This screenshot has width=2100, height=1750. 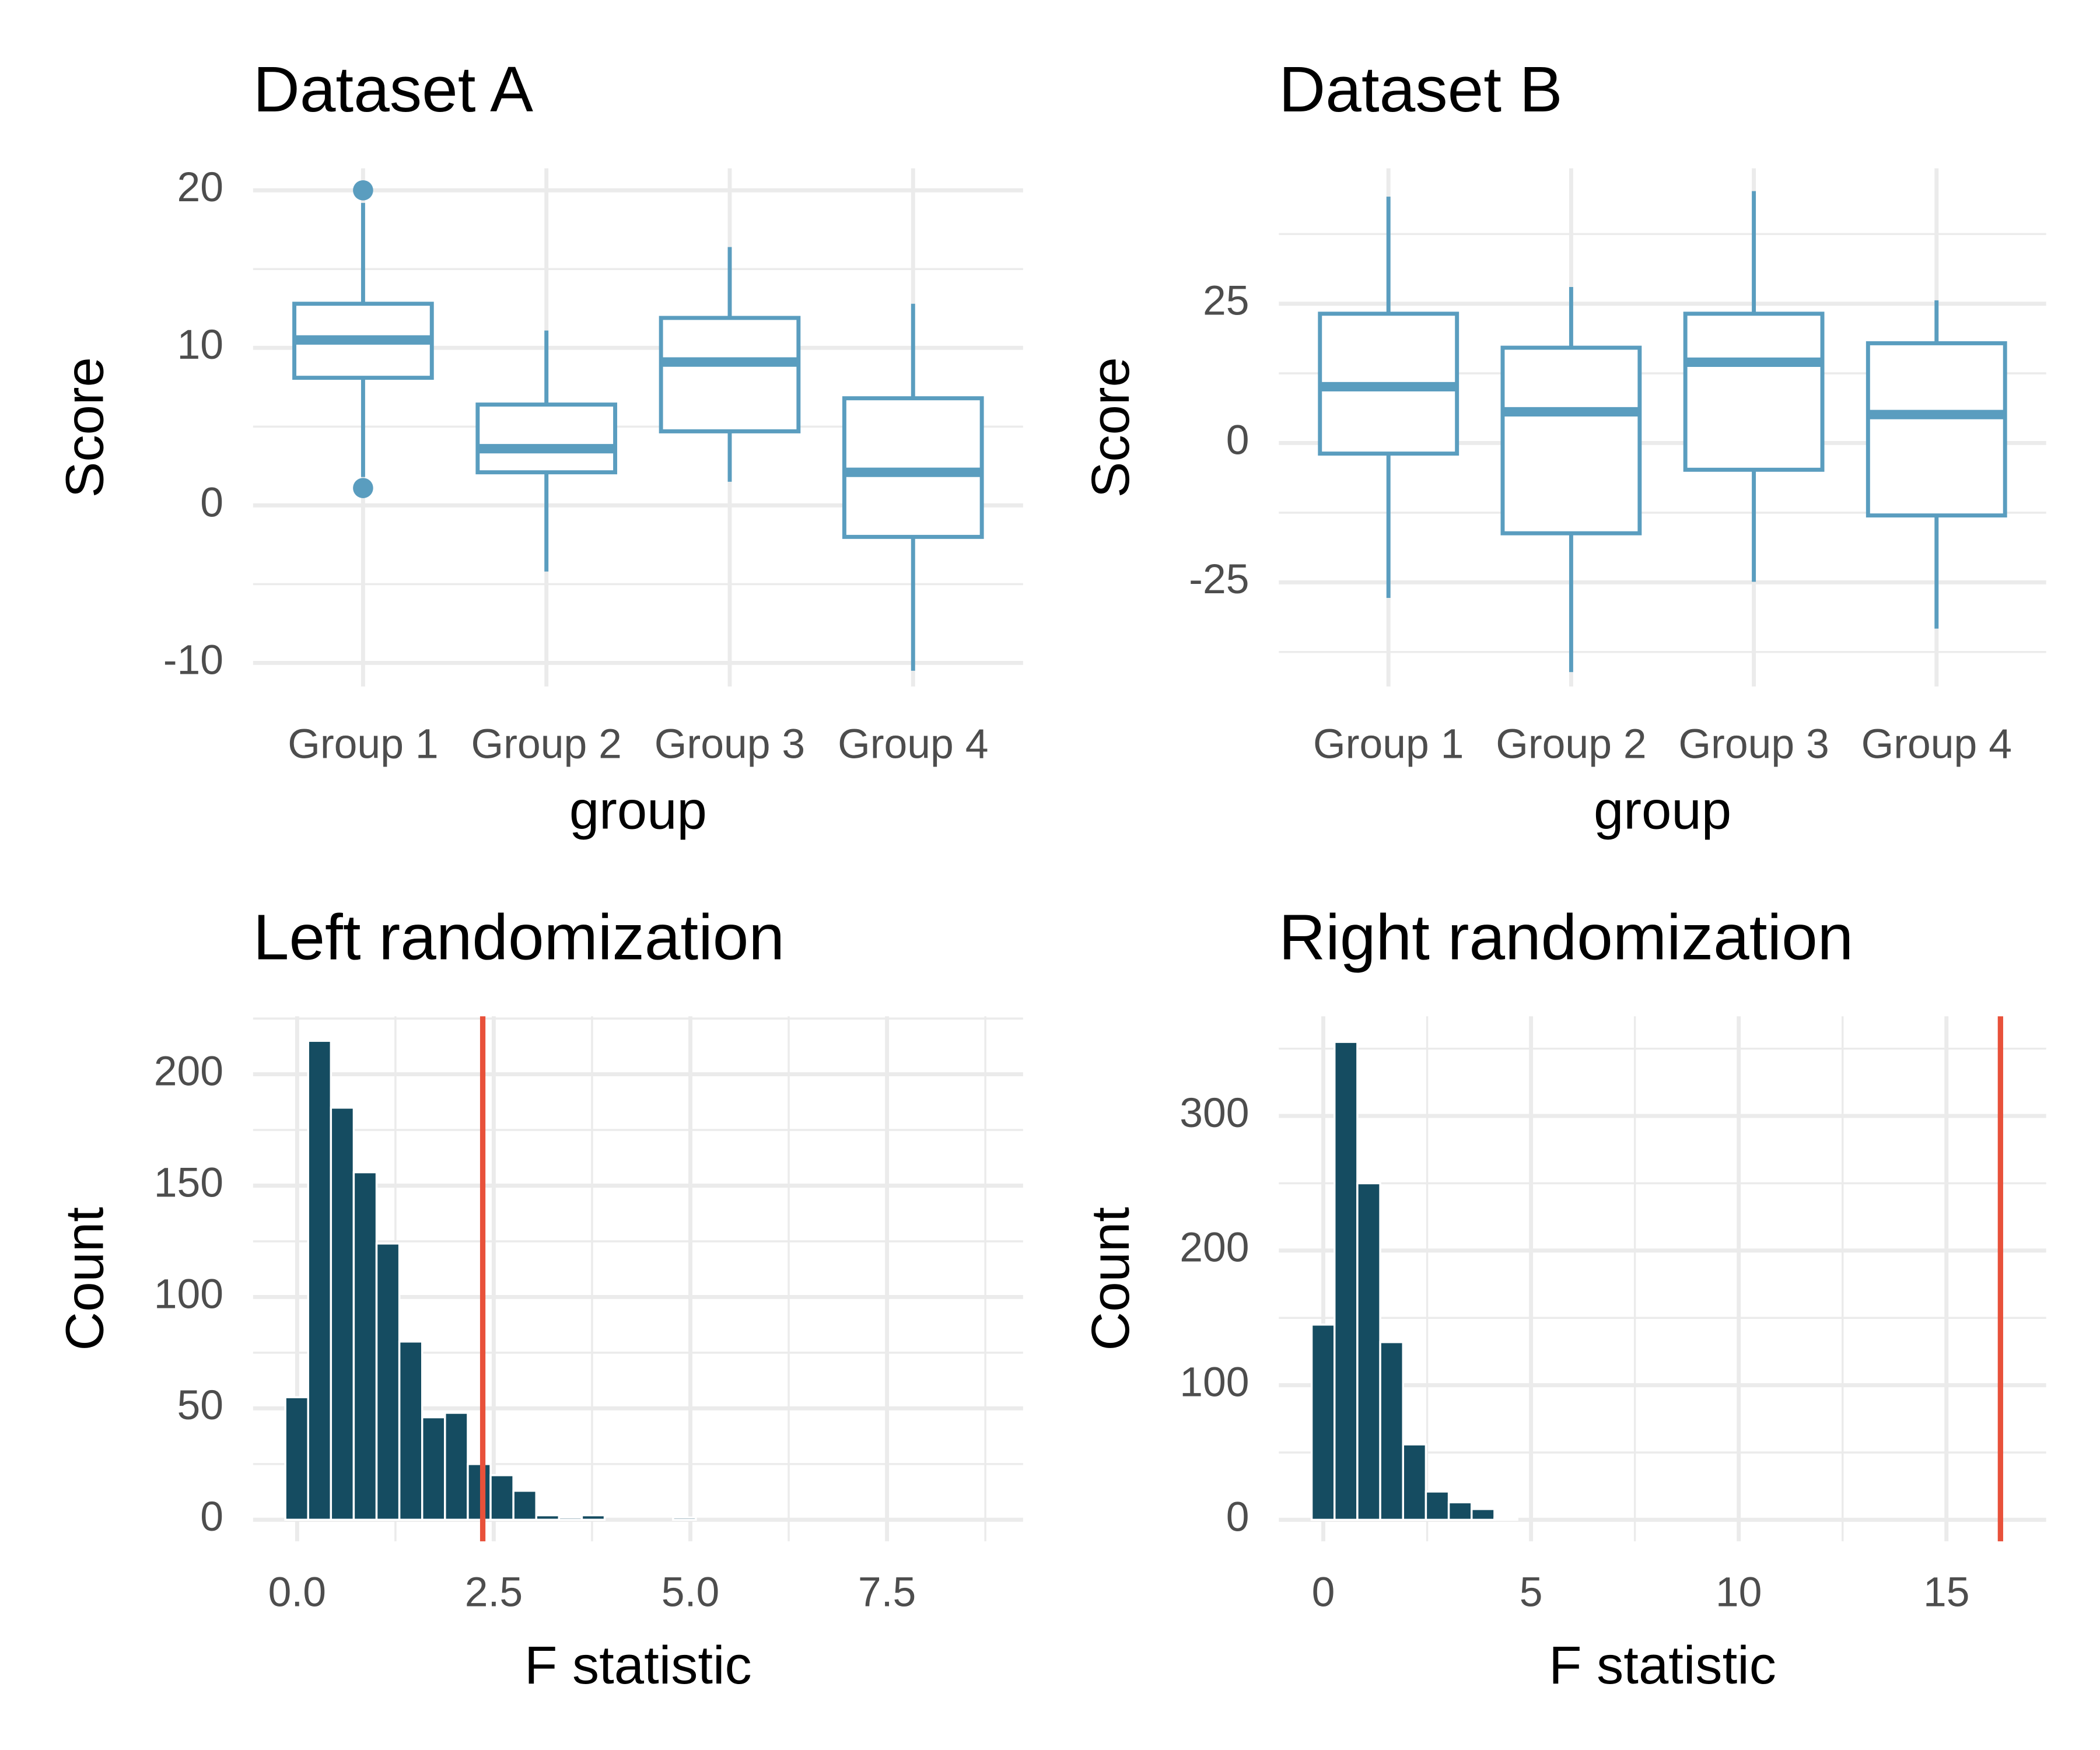 I want to click on y-tick-label: 50, so click(x=201, y=1405).